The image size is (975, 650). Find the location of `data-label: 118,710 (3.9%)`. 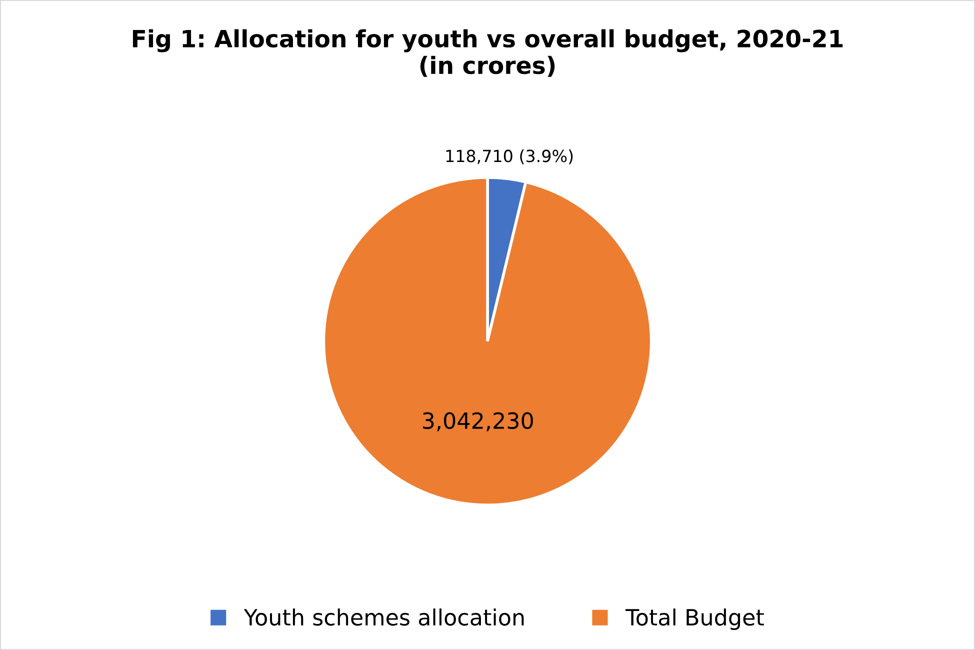

data-label: 118,710 (3.9%) is located at coordinates (509, 156).